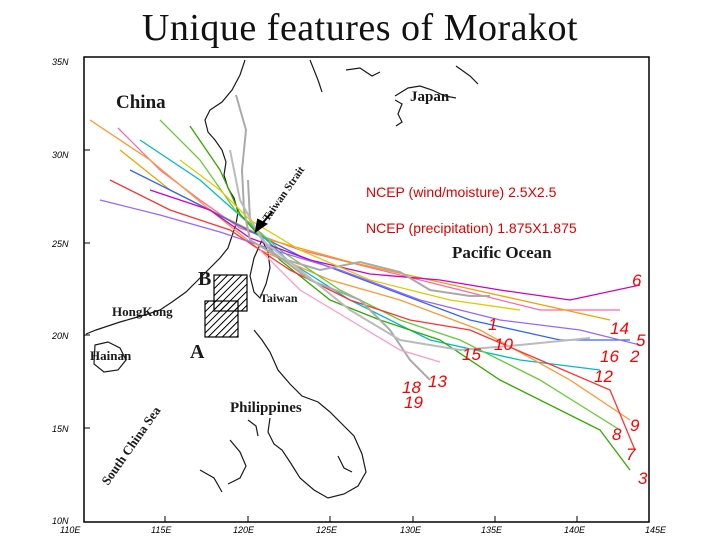 The width and height of the screenshot is (720, 540). I want to click on place-label-pacific: Pacific Ocean, so click(502, 252).